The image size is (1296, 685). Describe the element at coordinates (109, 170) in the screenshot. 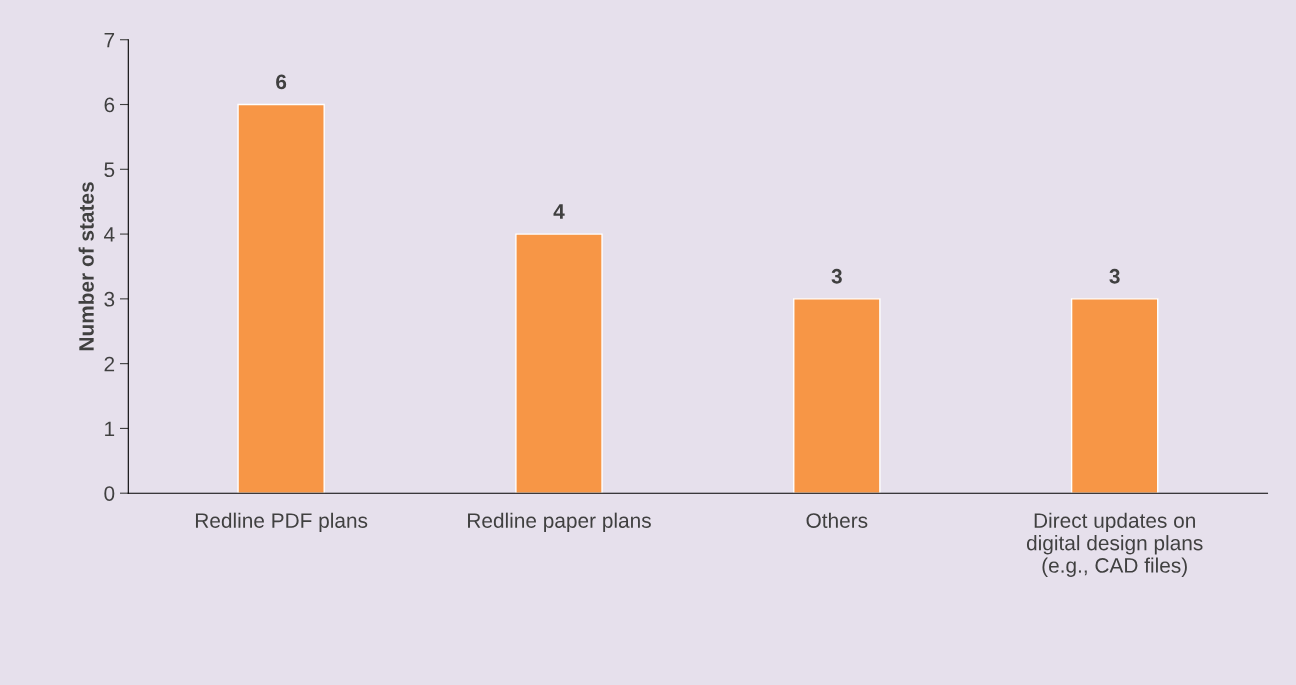

I see `y-tick-label: 5` at that location.